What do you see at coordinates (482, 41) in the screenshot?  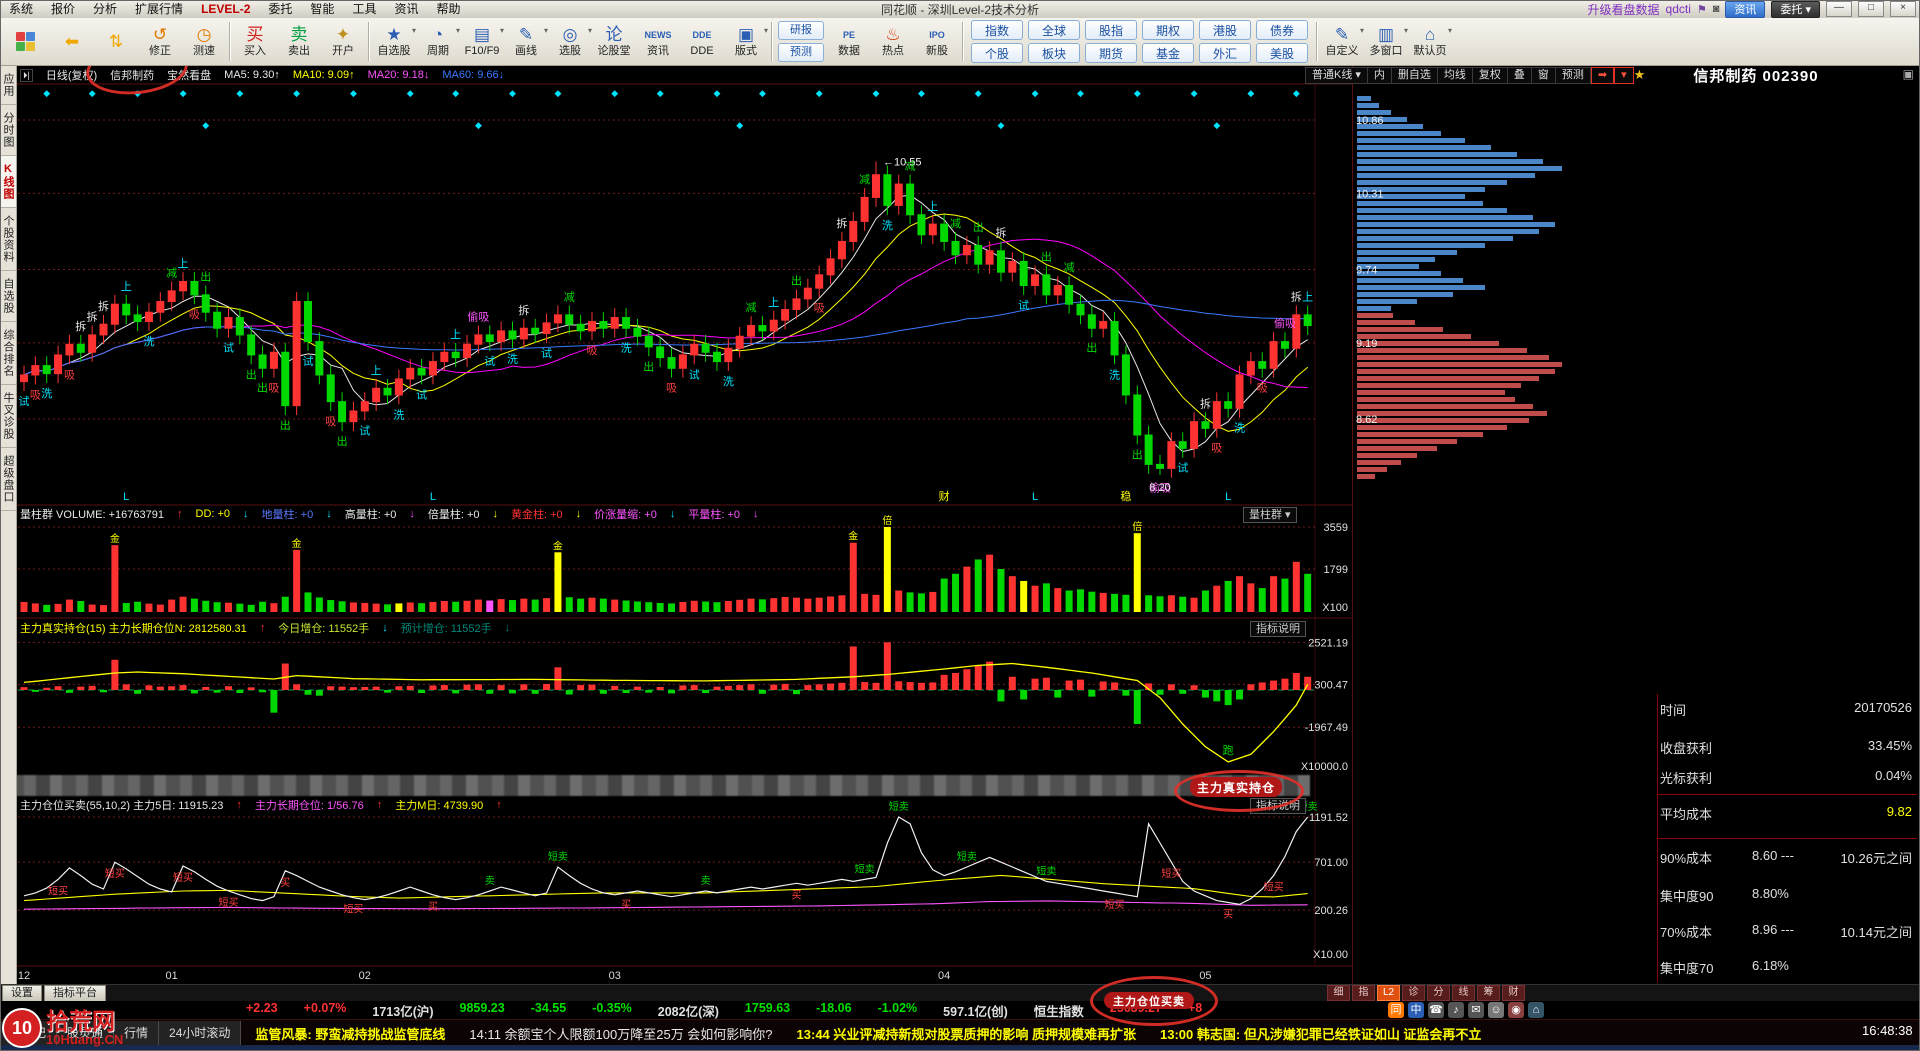 I see `toolbar-button-F10/F9: ▤ ▾ F10/F9` at bounding box center [482, 41].